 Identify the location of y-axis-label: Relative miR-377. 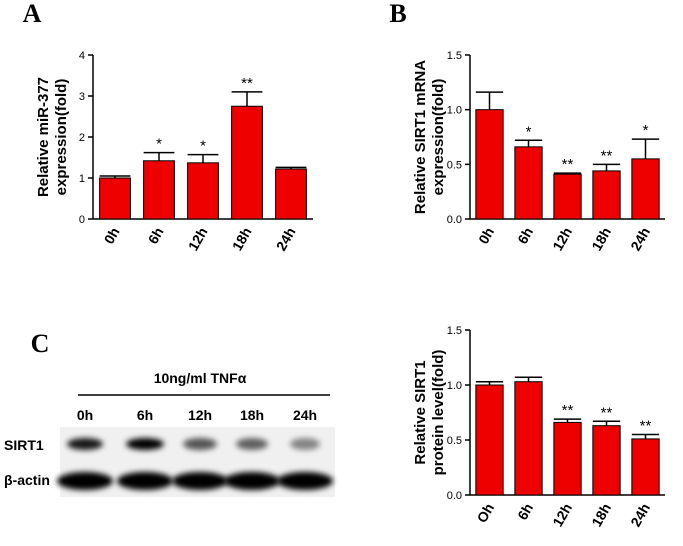
(43, 137).